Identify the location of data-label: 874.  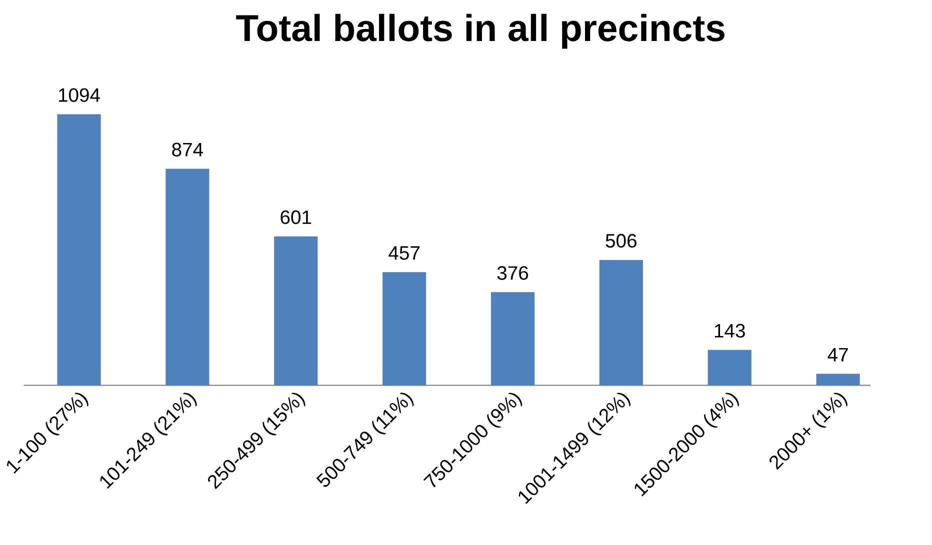
(188, 149).